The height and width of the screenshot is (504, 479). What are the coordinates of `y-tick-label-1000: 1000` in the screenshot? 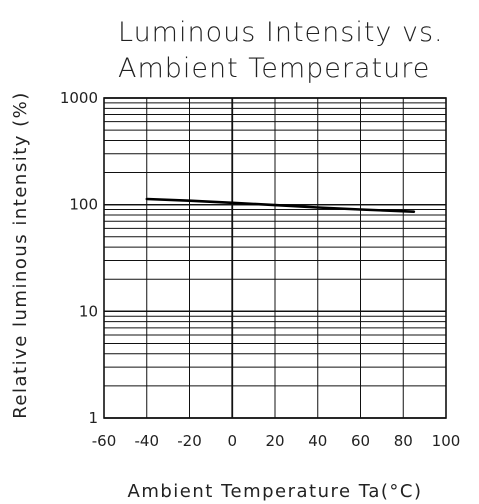 It's located at (79, 98).